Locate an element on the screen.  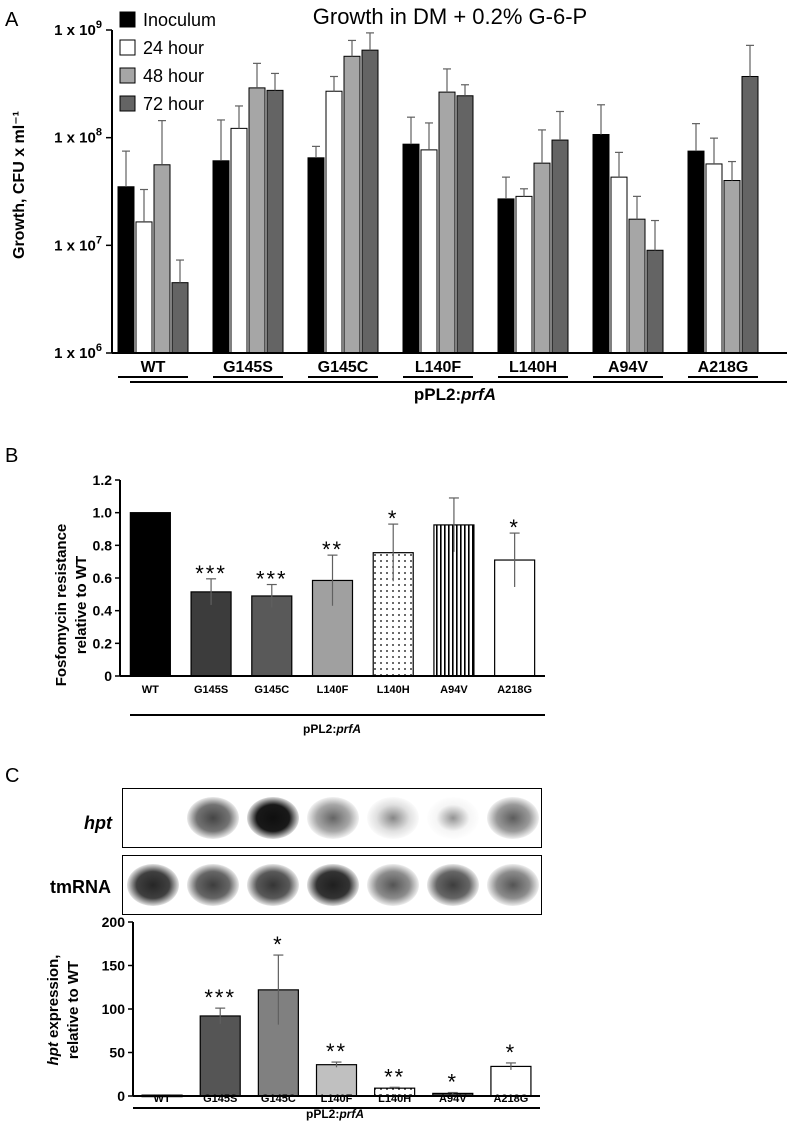
y-tick-label-6: 1.2 is located at coordinates (103, 480).